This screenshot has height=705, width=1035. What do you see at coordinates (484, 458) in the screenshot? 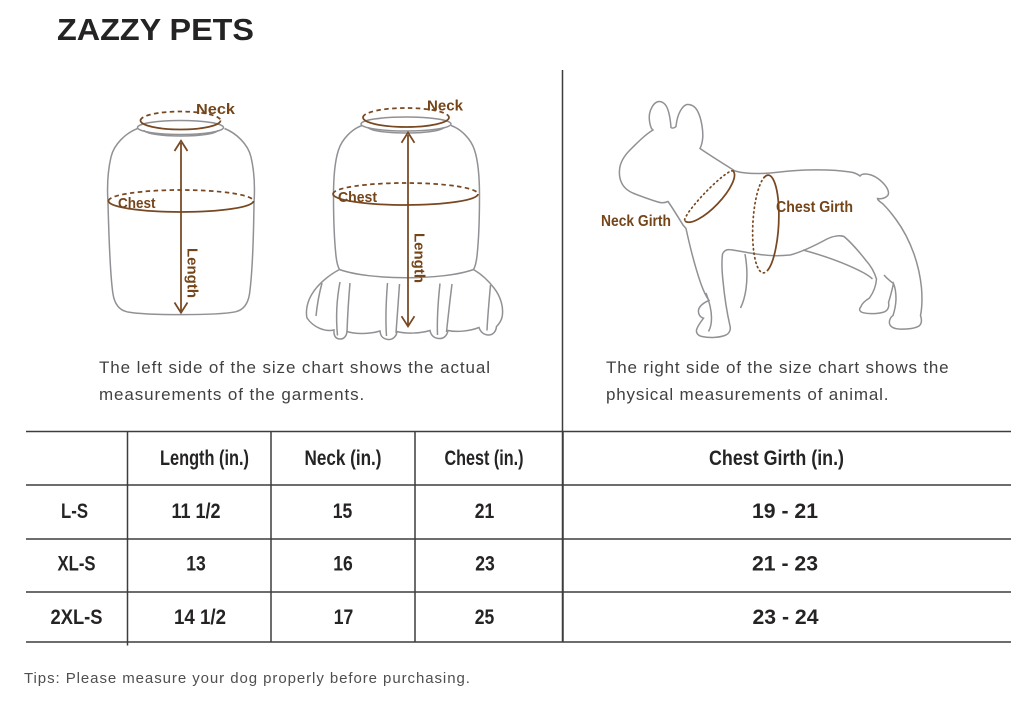
I see `svg-text: Chest (in.)` at bounding box center [484, 458].